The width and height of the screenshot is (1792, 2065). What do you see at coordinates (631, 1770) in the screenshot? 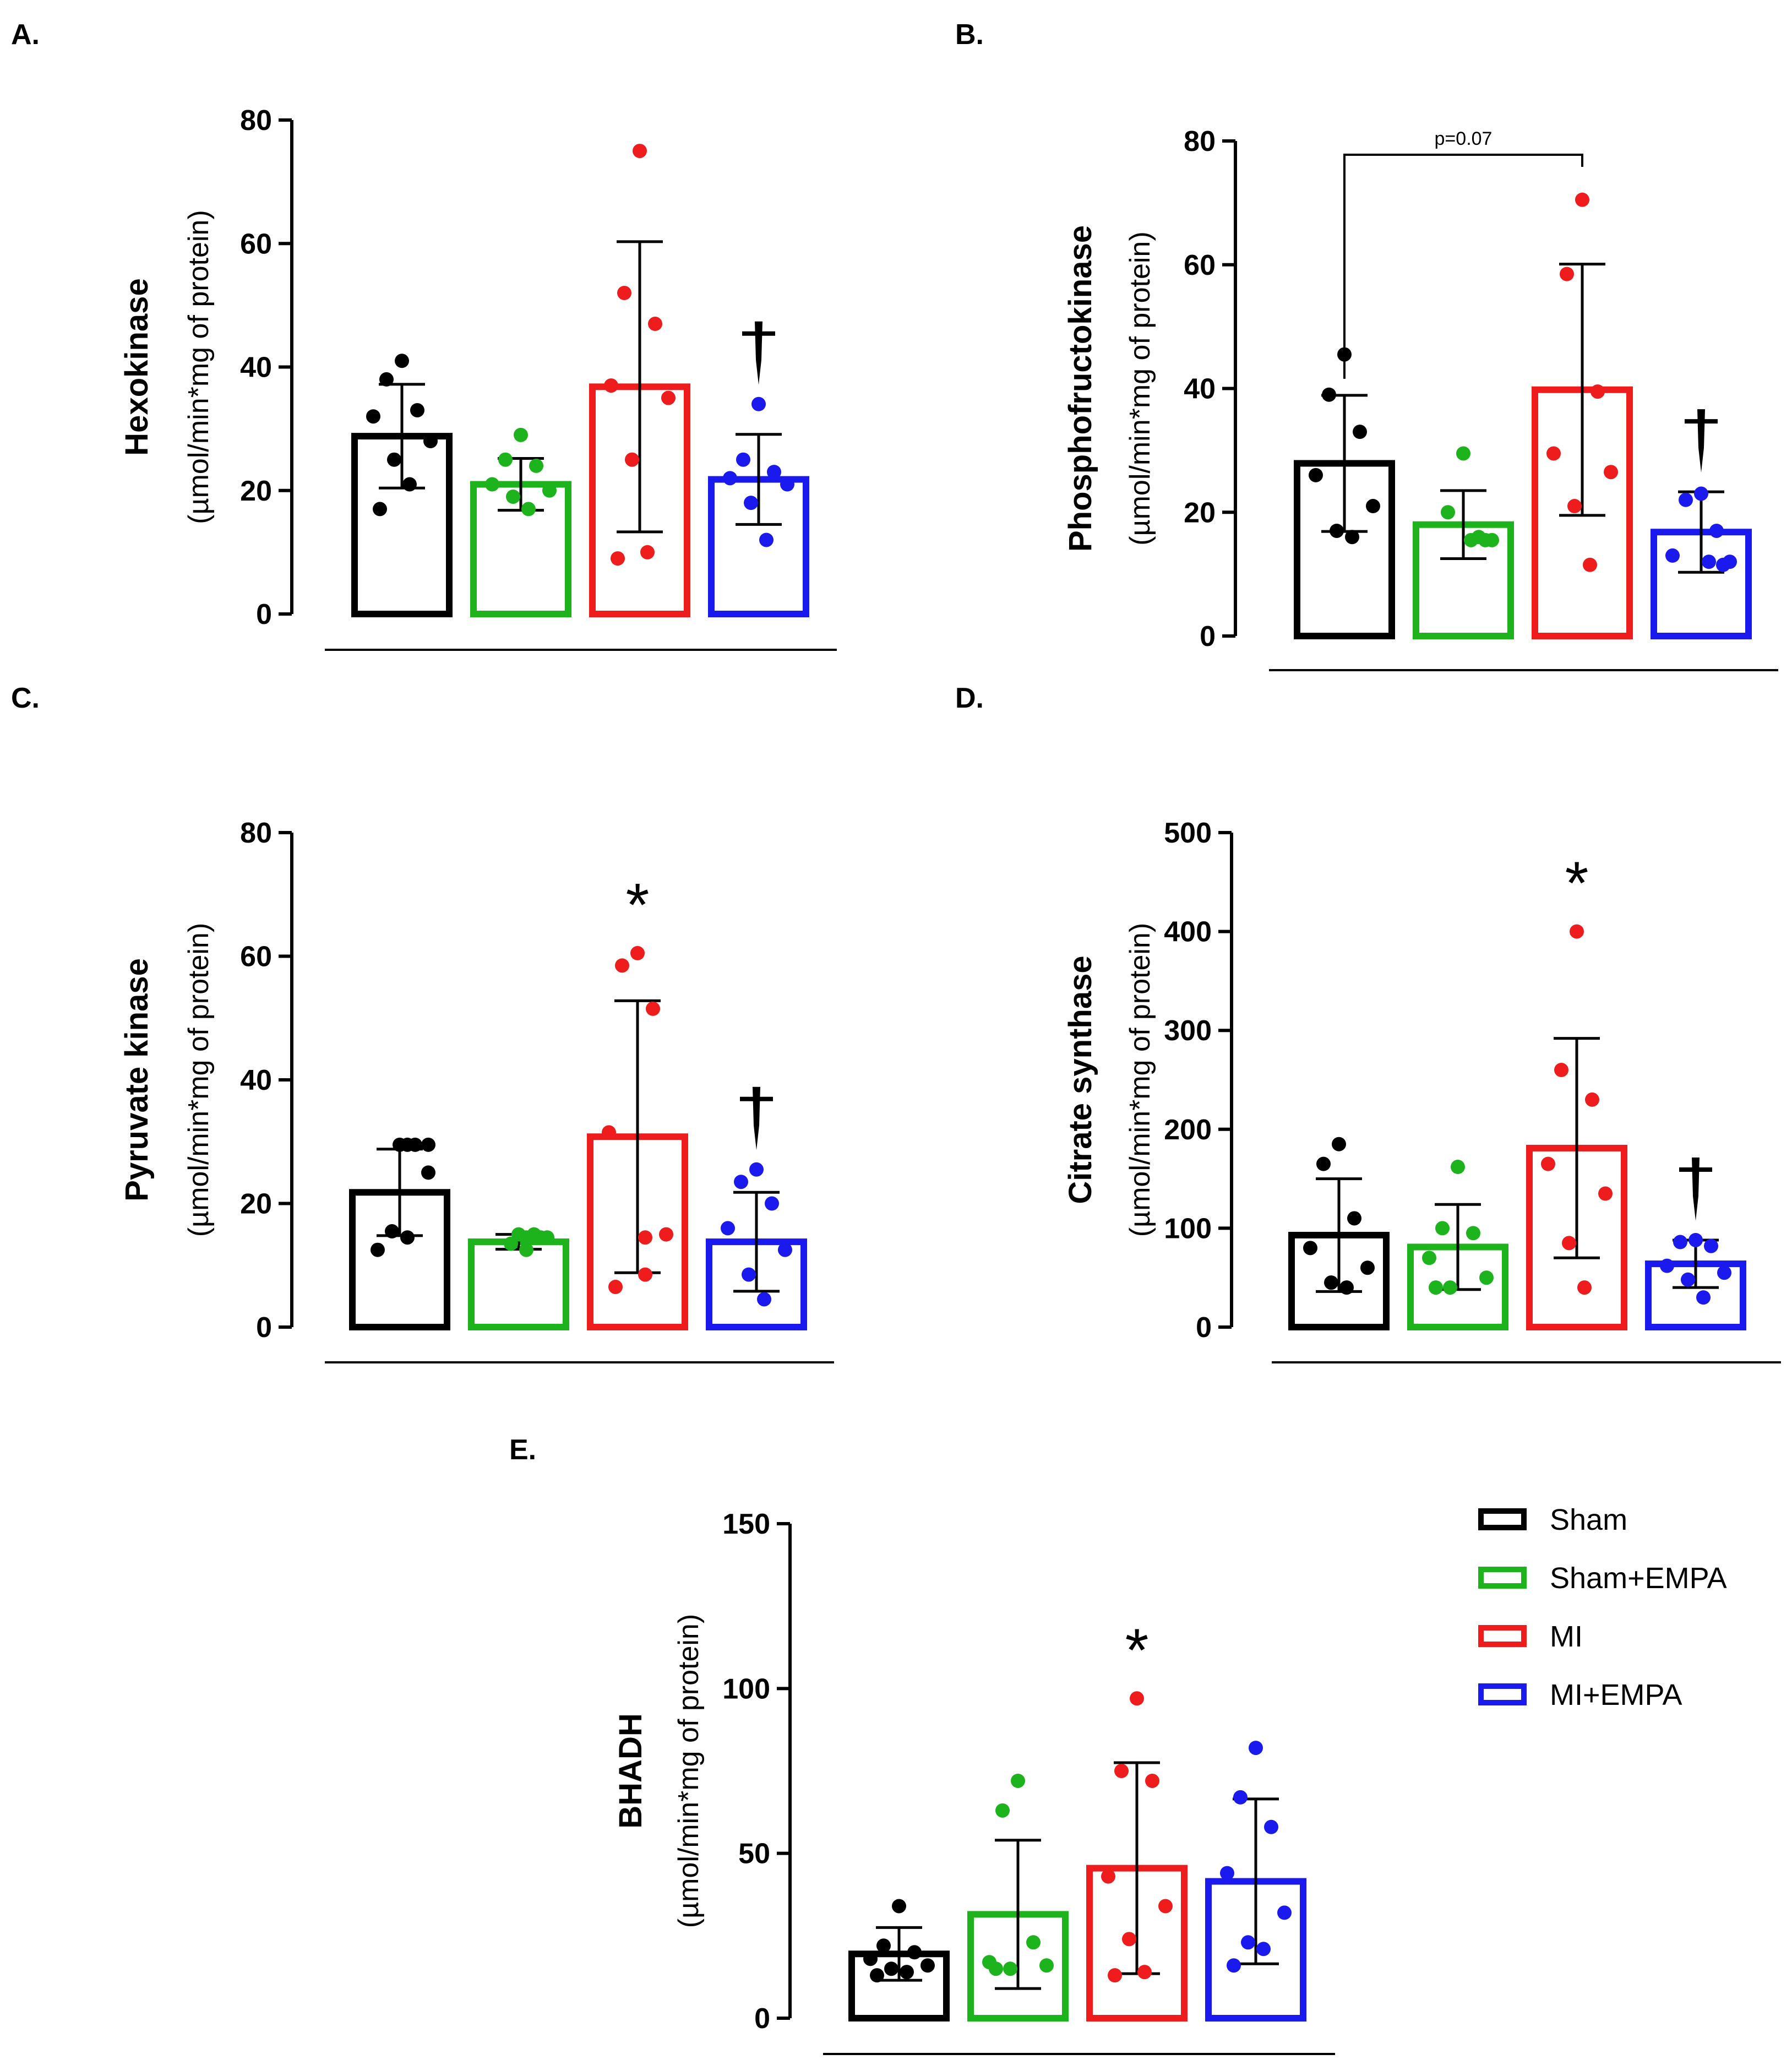
I see `y-axis-title: BHADH` at bounding box center [631, 1770].